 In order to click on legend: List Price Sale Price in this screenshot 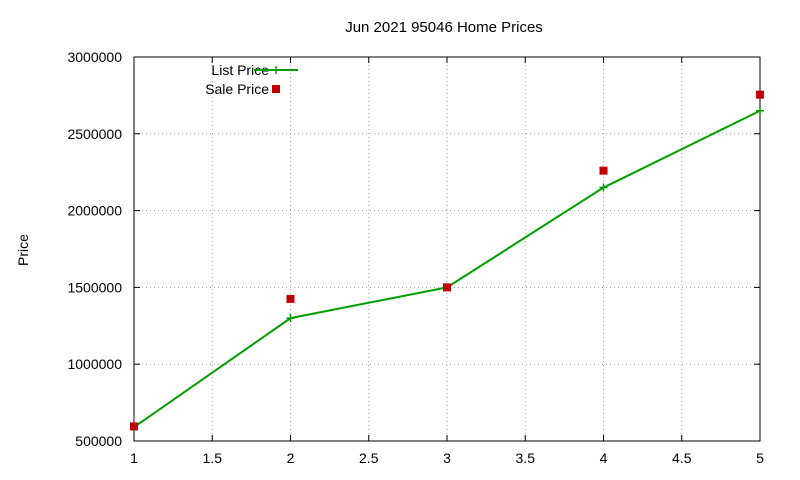, I will do `click(251, 79)`.